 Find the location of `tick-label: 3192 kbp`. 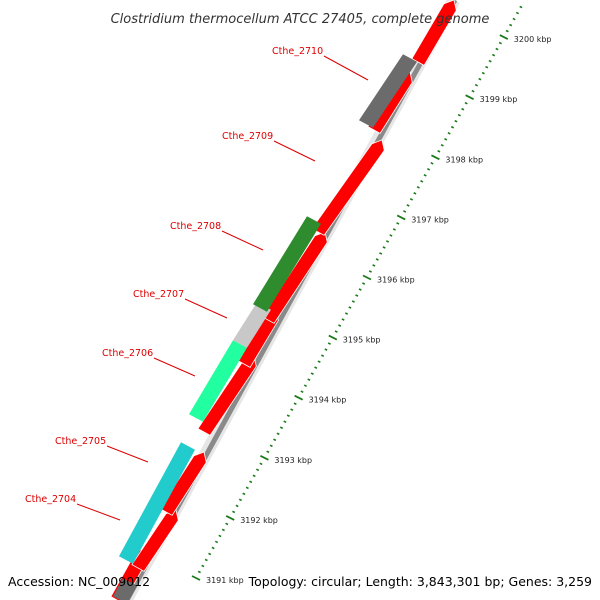

tick-label: 3192 kbp is located at coordinates (259, 520).